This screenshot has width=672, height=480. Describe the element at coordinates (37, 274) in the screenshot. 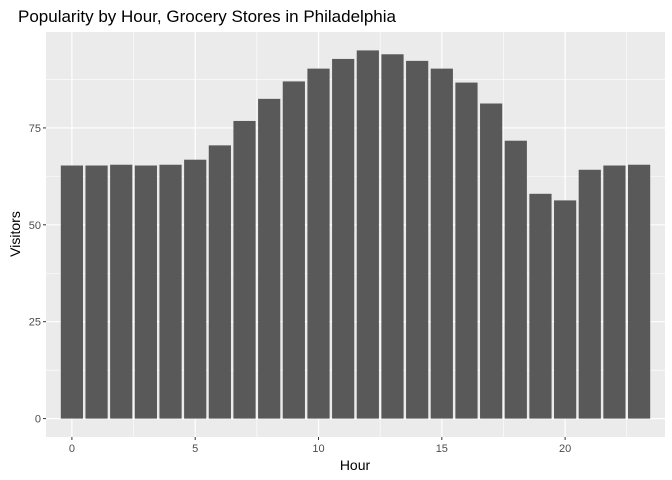

I see `y-axis-ticks: 0 25 50 75` at that location.